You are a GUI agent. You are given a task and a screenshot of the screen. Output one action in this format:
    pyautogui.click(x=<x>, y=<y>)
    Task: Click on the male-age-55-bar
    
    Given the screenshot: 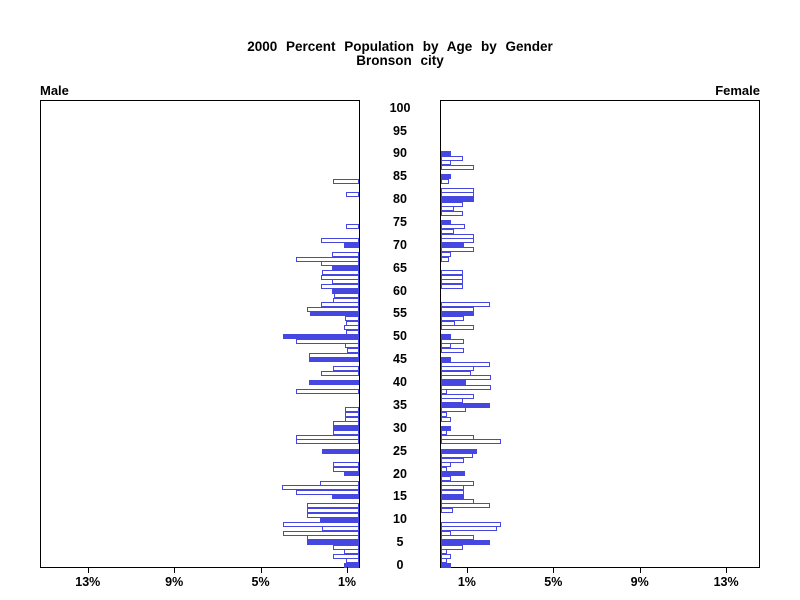 What is the action you would take?
    pyautogui.click(x=334, y=314)
    